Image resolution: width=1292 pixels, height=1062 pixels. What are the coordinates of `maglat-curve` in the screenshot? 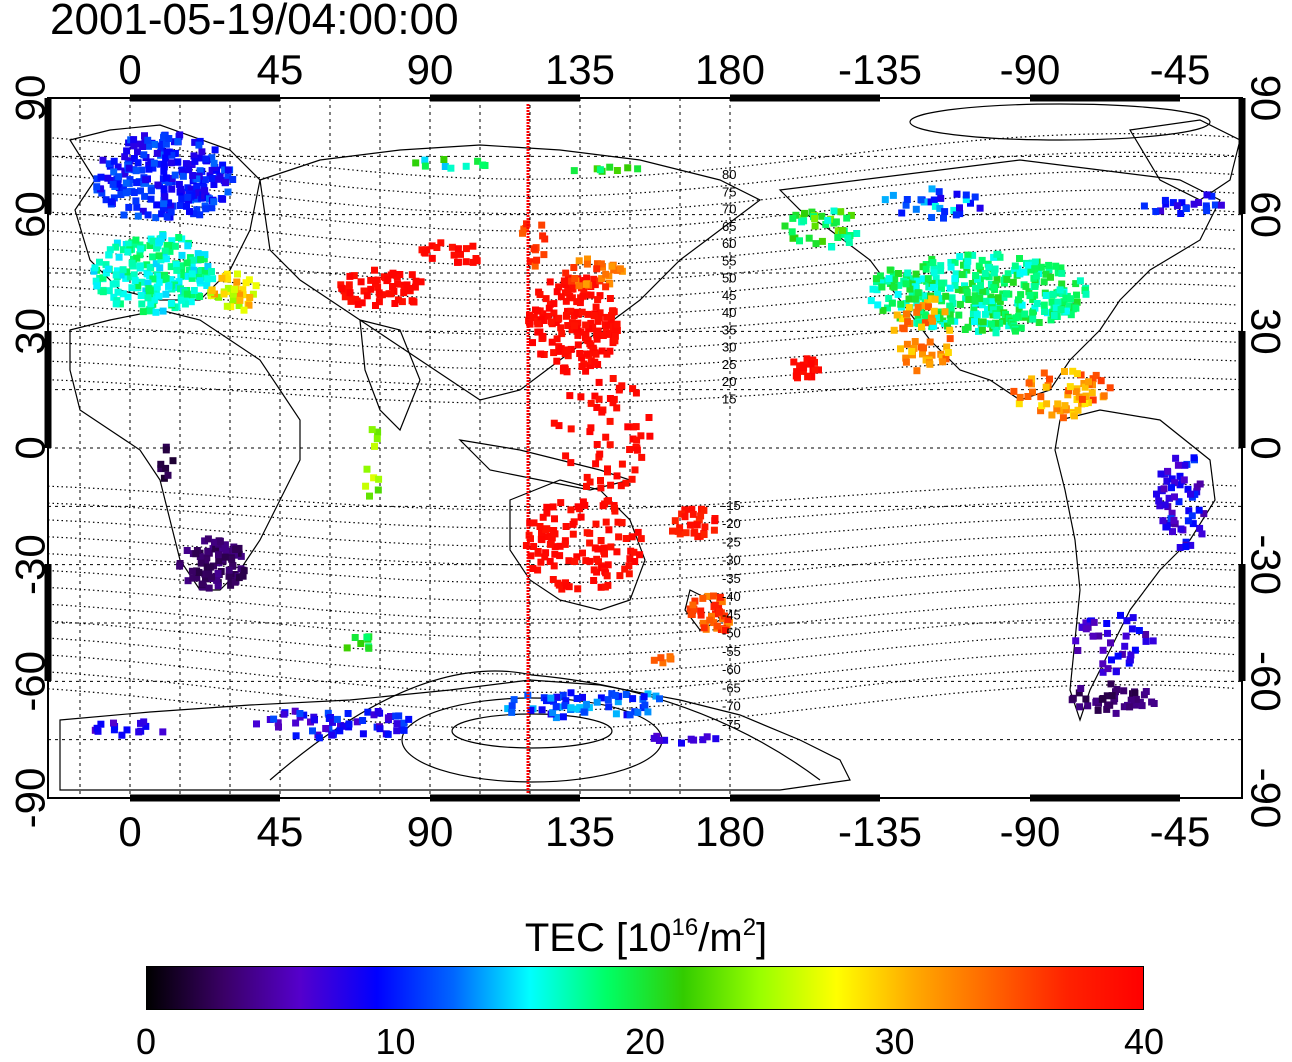 It's located at (642, 318).